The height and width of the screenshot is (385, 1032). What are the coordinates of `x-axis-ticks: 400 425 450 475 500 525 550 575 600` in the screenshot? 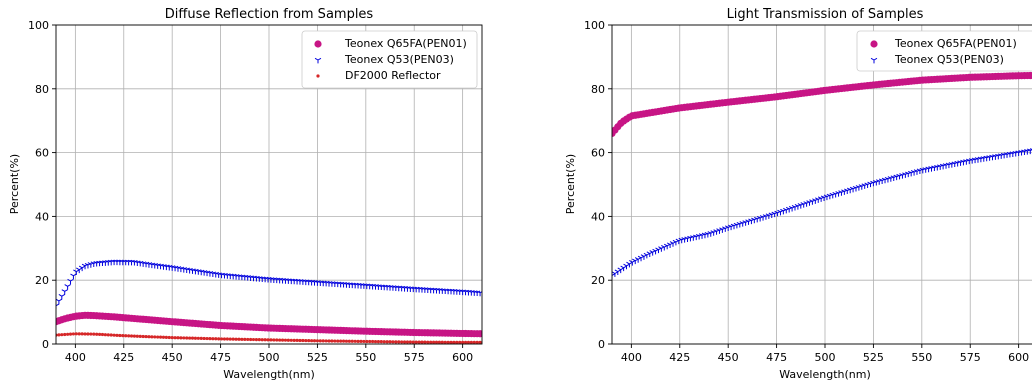 It's located at (269, 354).